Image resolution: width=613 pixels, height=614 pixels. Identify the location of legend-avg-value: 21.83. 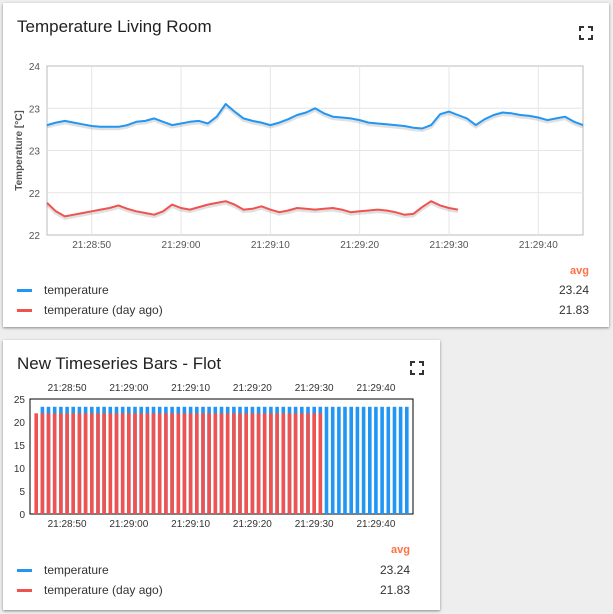
(394, 590).